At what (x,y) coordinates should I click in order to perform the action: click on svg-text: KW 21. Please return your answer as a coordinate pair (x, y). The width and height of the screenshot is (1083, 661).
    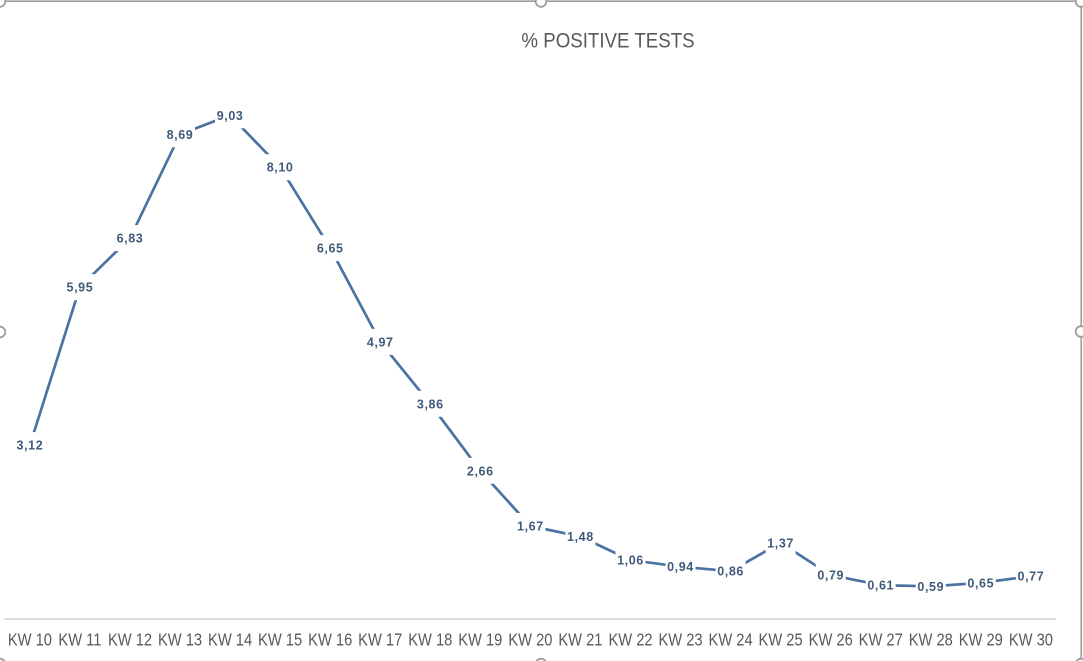
    Looking at the image, I should click on (580, 639).